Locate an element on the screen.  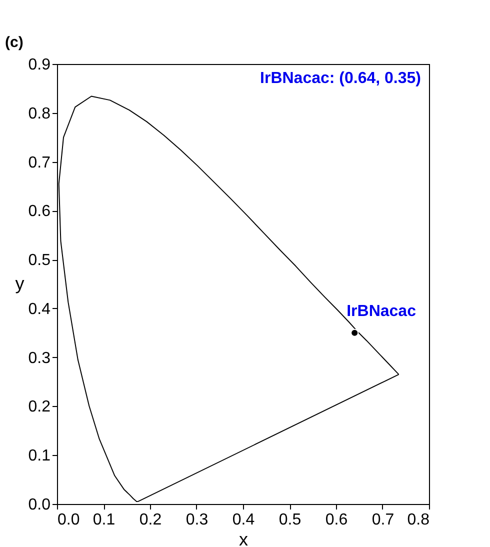
x-tick-label: 0.3 is located at coordinates (197, 520).